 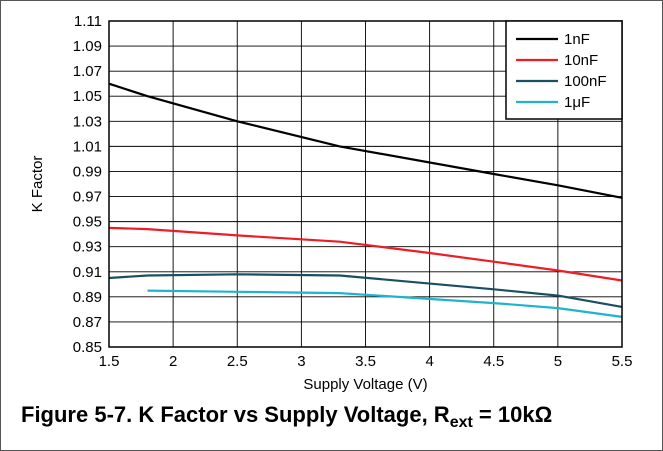 I want to click on x-tick-label: 3.5, so click(x=365, y=361).